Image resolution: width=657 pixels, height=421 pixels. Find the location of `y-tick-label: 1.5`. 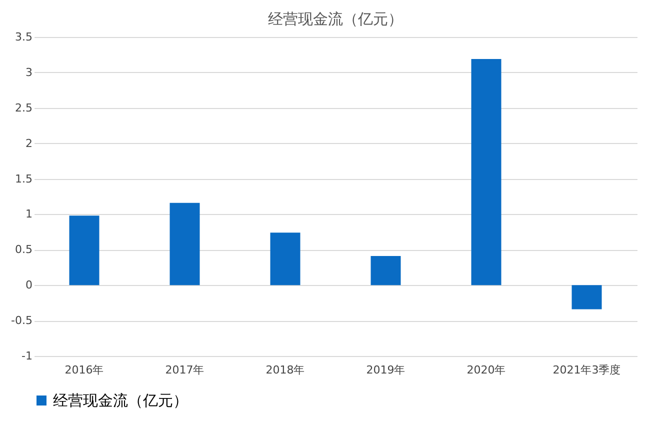

y-tick-label: 1.5 is located at coordinates (23, 179).